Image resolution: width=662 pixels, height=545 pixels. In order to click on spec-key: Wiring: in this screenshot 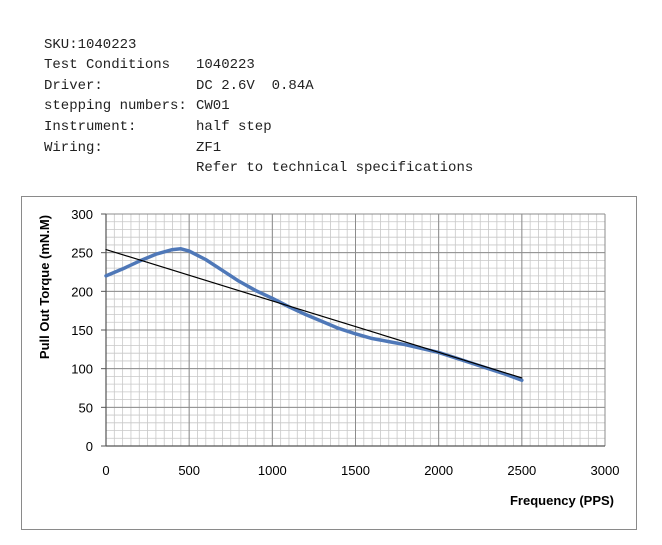, I will do `click(73, 147)`.